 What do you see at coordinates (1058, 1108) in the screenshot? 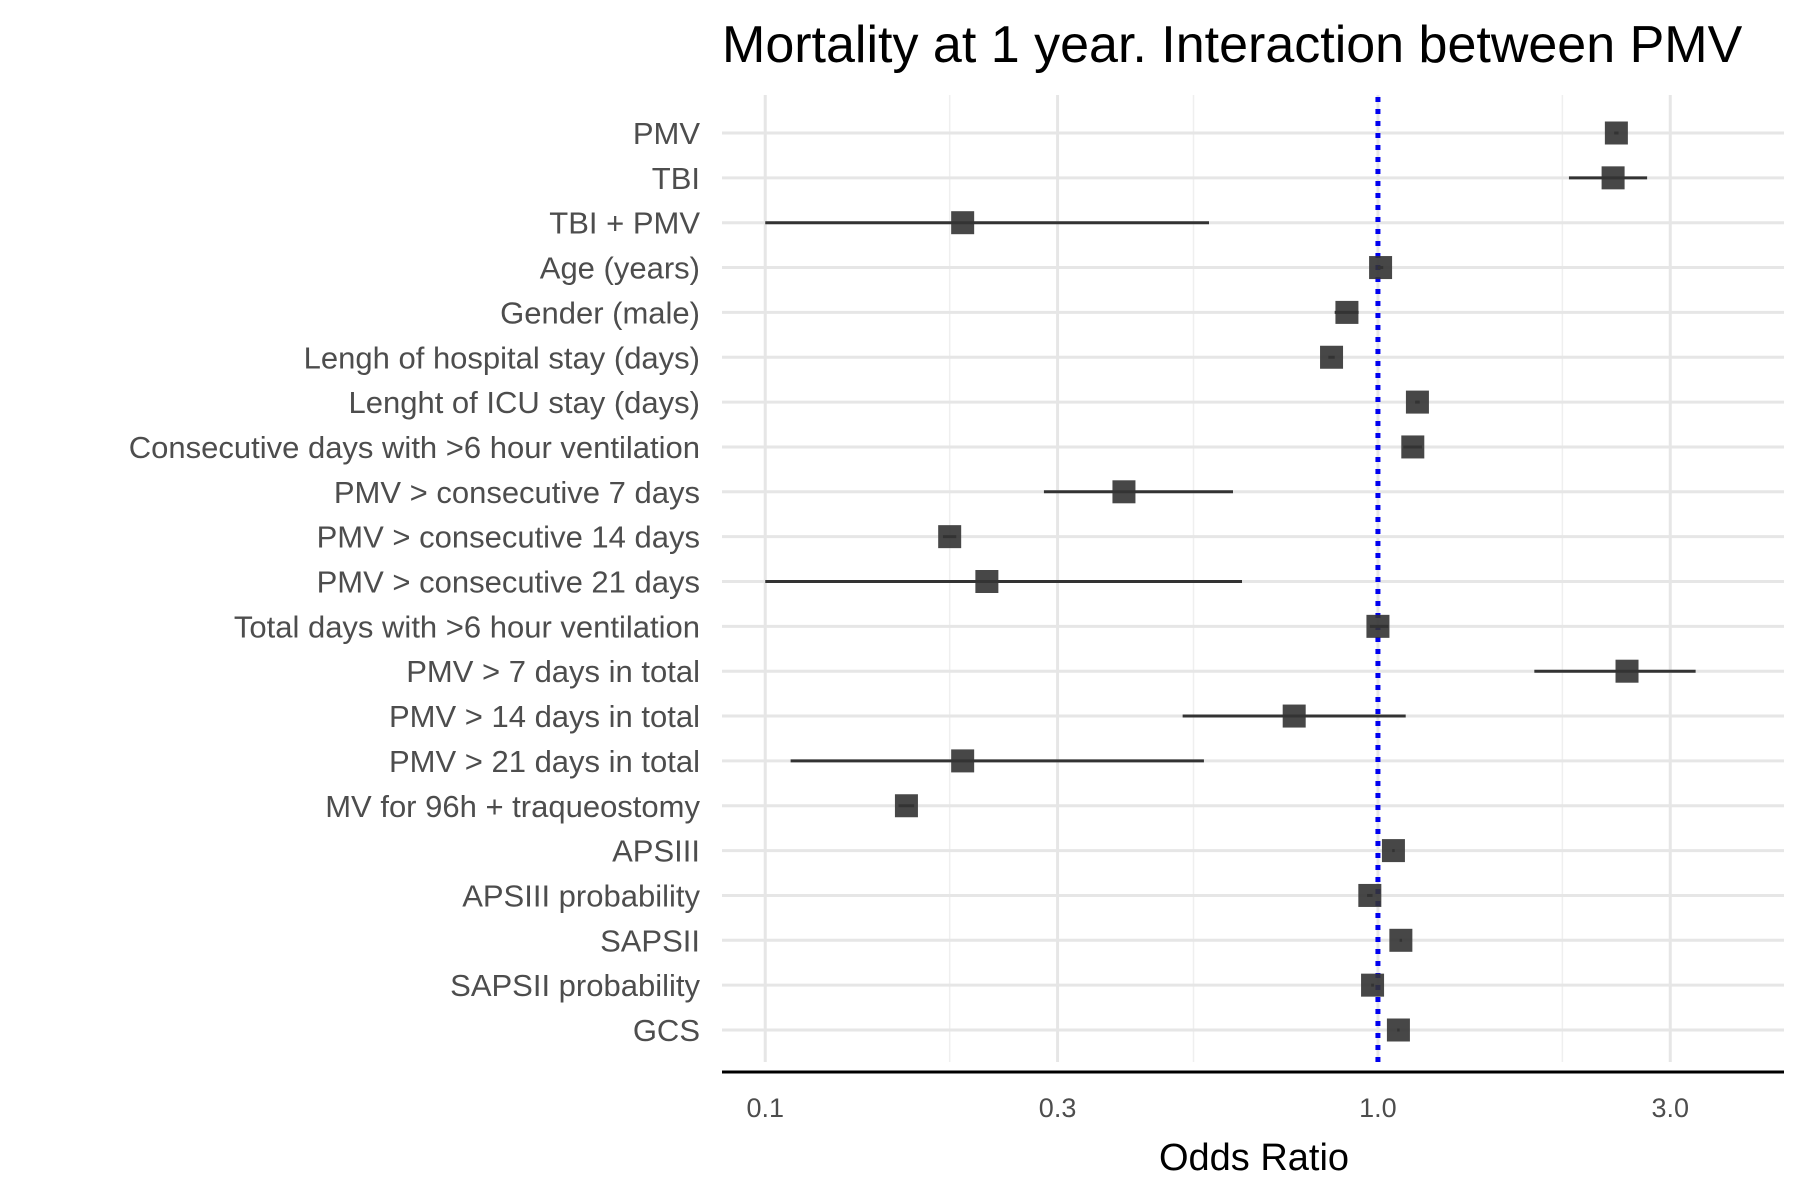
I see `x-tick-label: 0.3` at bounding box center [1058, 1108].